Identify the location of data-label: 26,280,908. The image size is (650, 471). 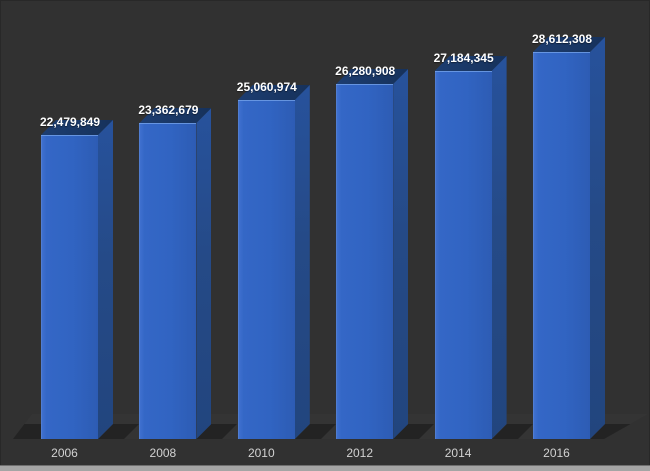
(365, 71).